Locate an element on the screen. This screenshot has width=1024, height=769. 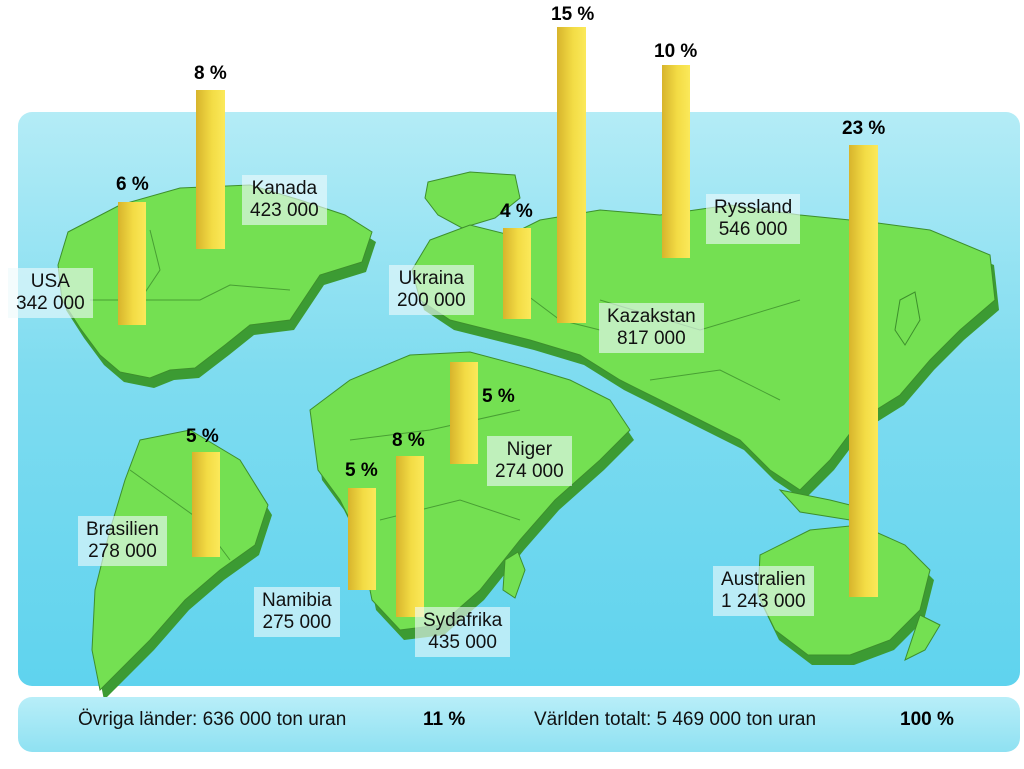
label-ryssland: Ryssland 546 000 is located at coordinates (753, 219).